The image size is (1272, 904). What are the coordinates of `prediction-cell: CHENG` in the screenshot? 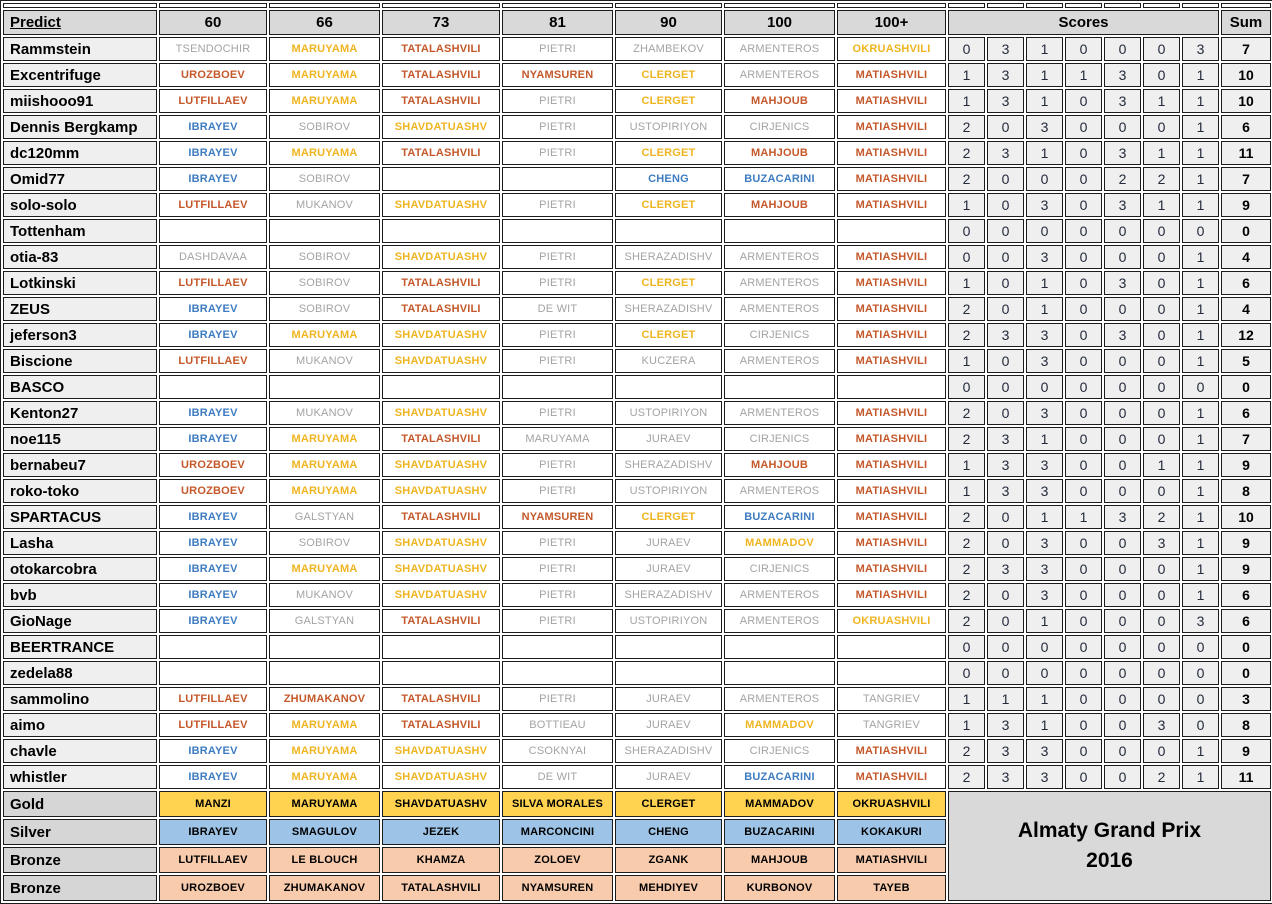 It's located at (668, 179).